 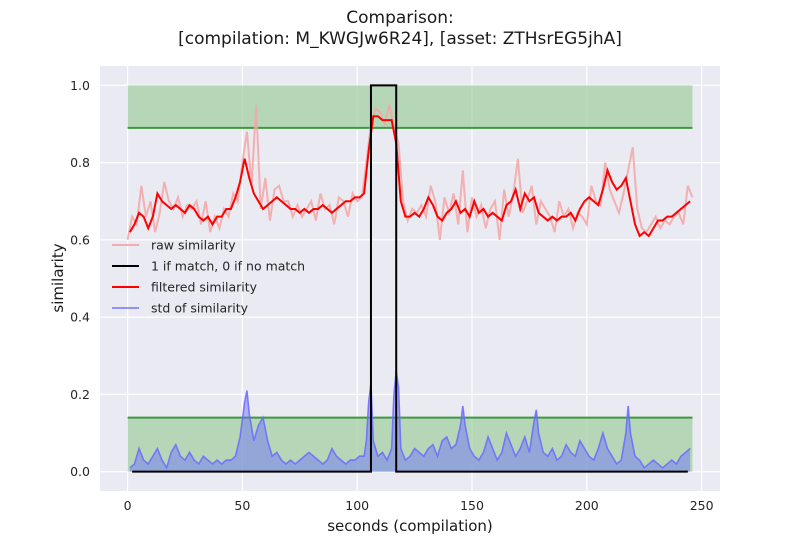 What do you see at coordinates (400, 18) in the screenshot?
I see `chart-title-line-1: Comparison:` at bounding box center [400, 18].